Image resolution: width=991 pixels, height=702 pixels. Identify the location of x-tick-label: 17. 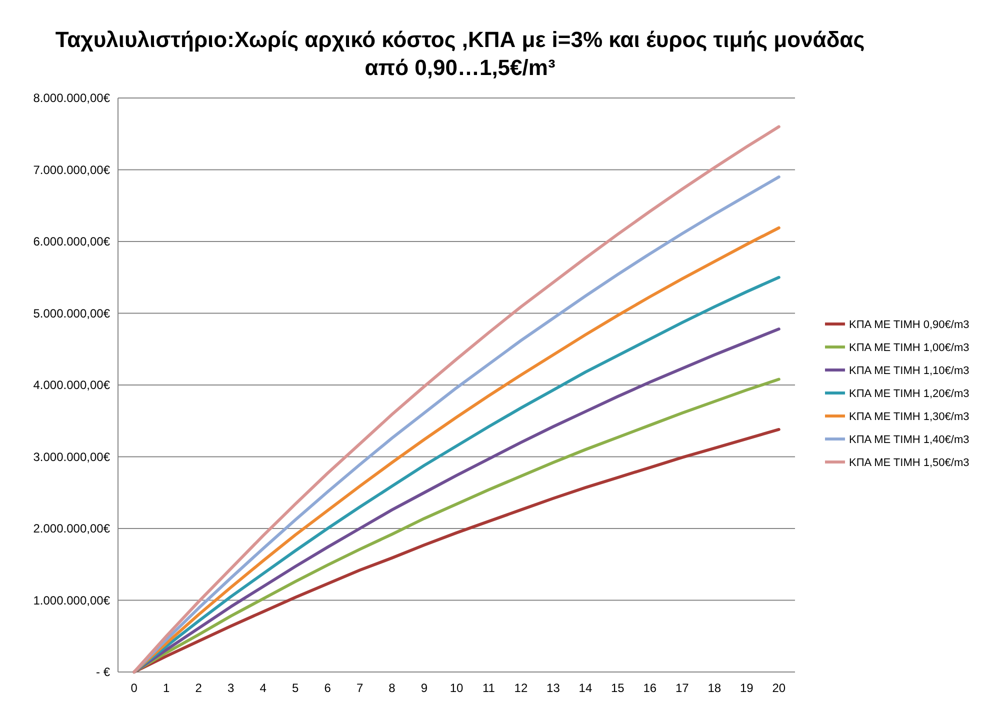
(682, 688).